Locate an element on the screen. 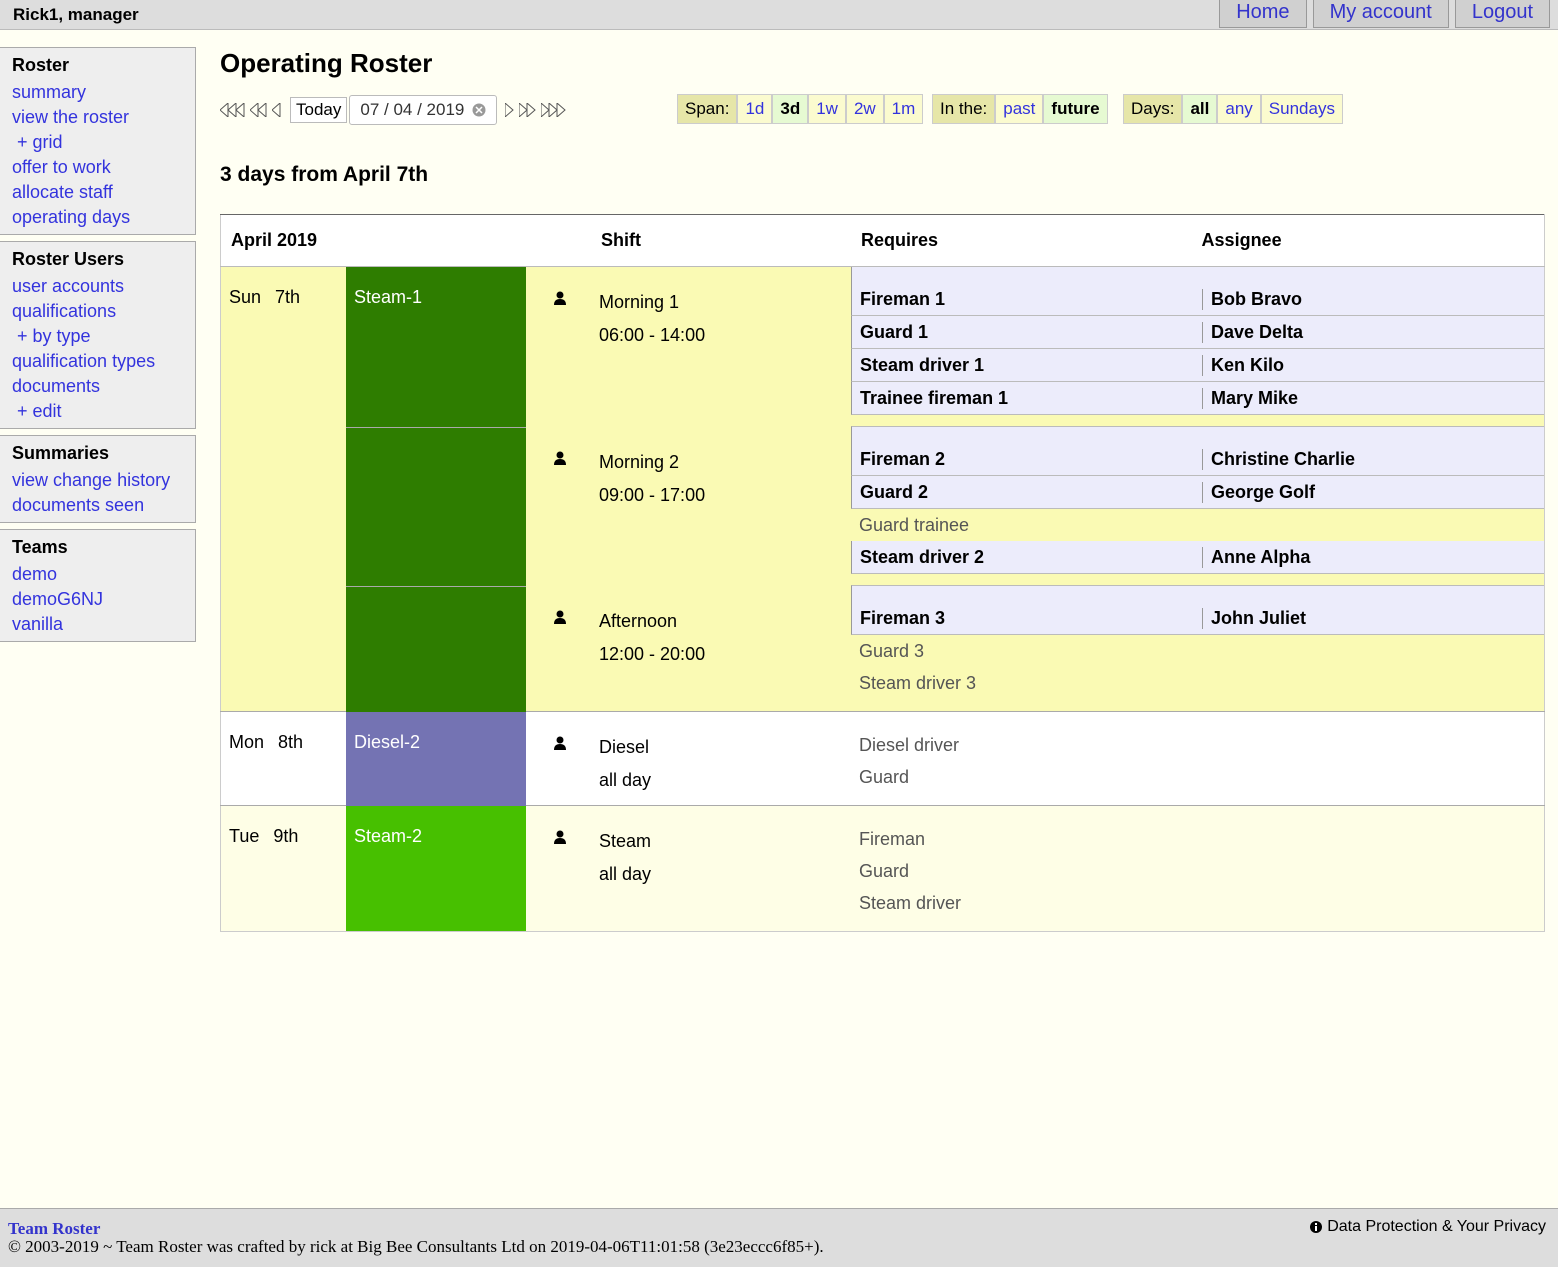 The image size is (1558, 1267). filter-group: Days: all any Sundays is located at coordinates (1233, 109).